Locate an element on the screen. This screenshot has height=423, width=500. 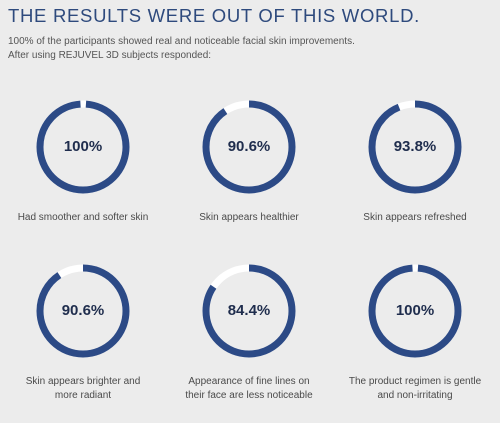
stat-percentage: 93.8% is located at coordinates (415, 146).